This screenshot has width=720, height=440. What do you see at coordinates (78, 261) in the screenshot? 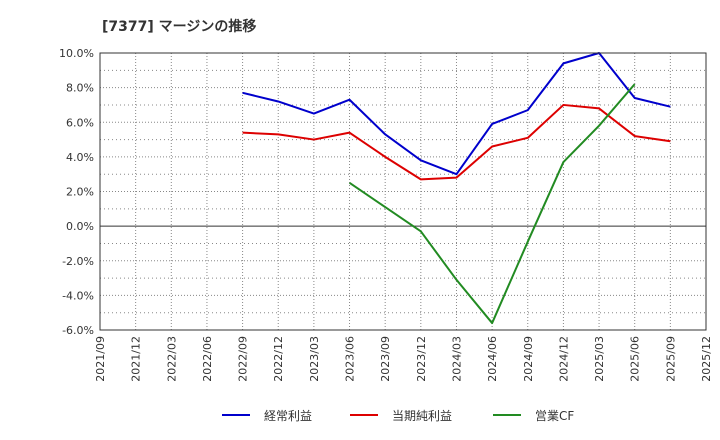
I see `y-tick-label: -2.0%` at bounding box center [78, 261].